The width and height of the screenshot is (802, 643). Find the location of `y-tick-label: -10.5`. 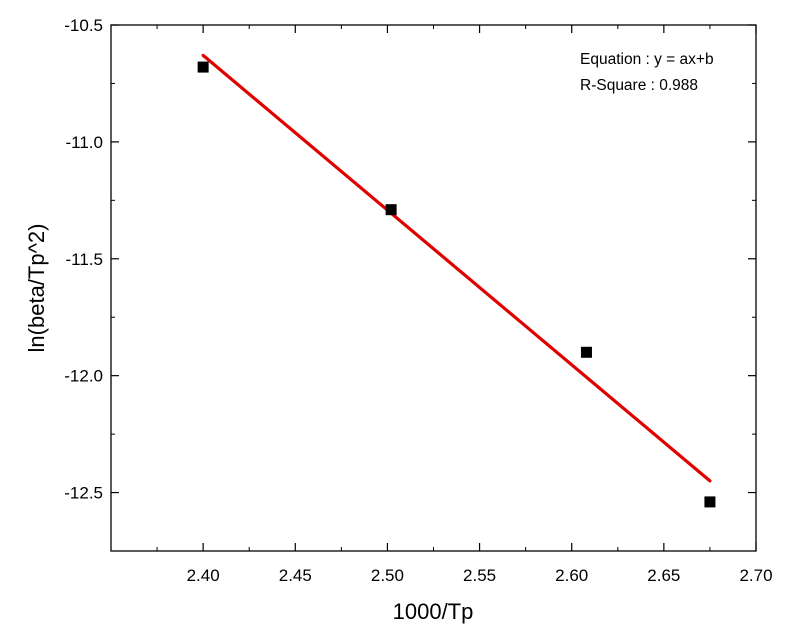

y-tick-label: -10.5 is located at coordinates (83, 25).